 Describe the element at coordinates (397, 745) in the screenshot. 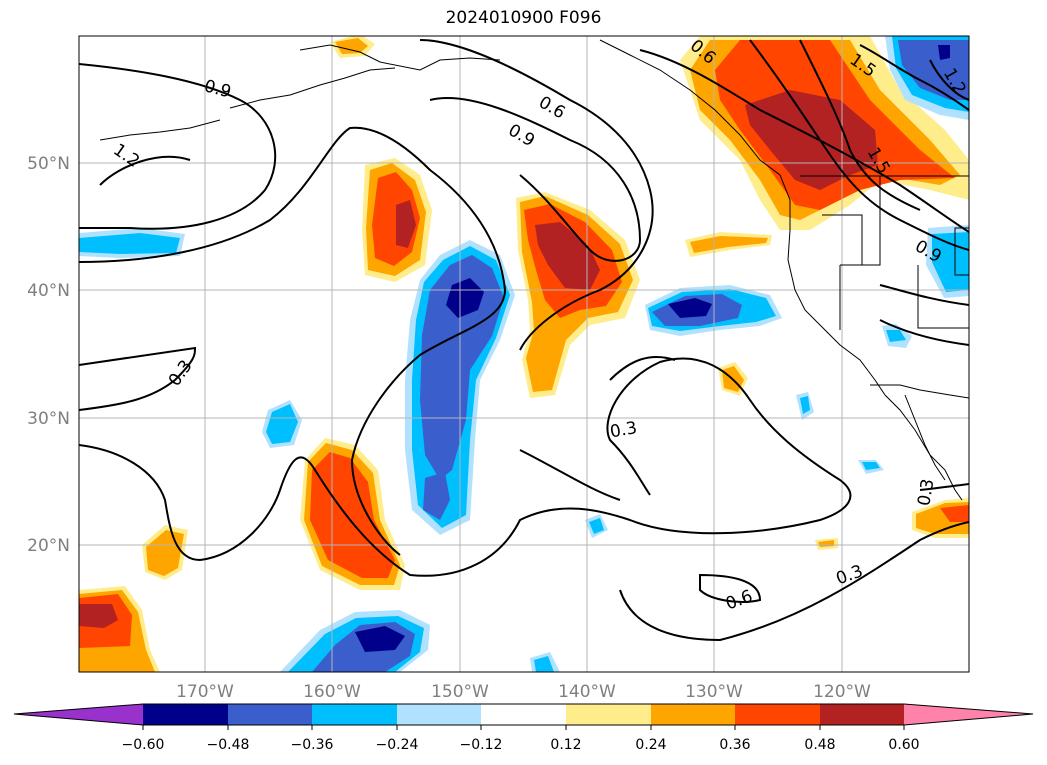

I see `colorbar-tick-label: −0.24` at that location.